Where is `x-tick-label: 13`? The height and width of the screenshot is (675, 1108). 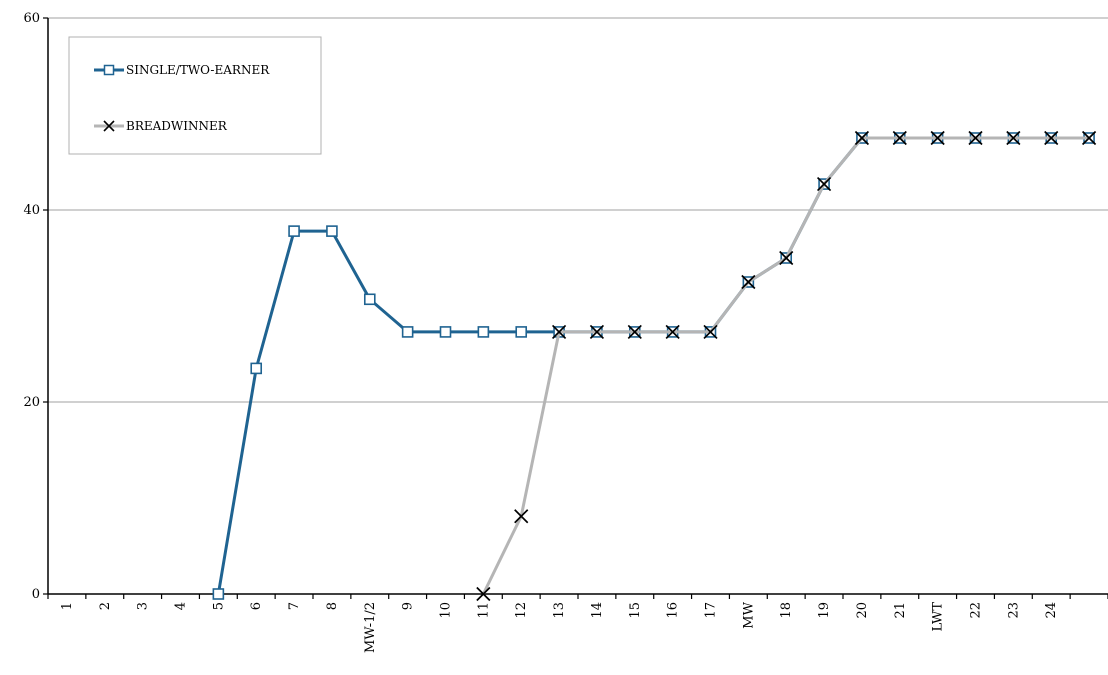
x-tick-label: 13 is located at coordinates (559, 610).